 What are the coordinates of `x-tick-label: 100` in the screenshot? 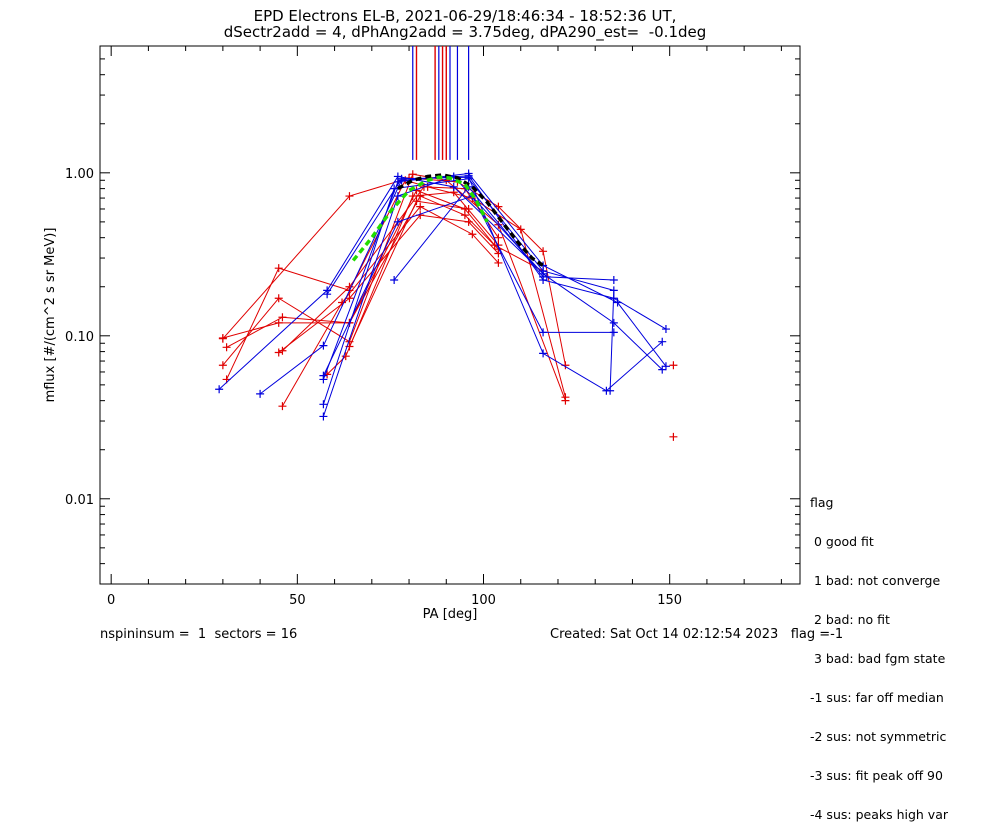 It's located at (483, 600).